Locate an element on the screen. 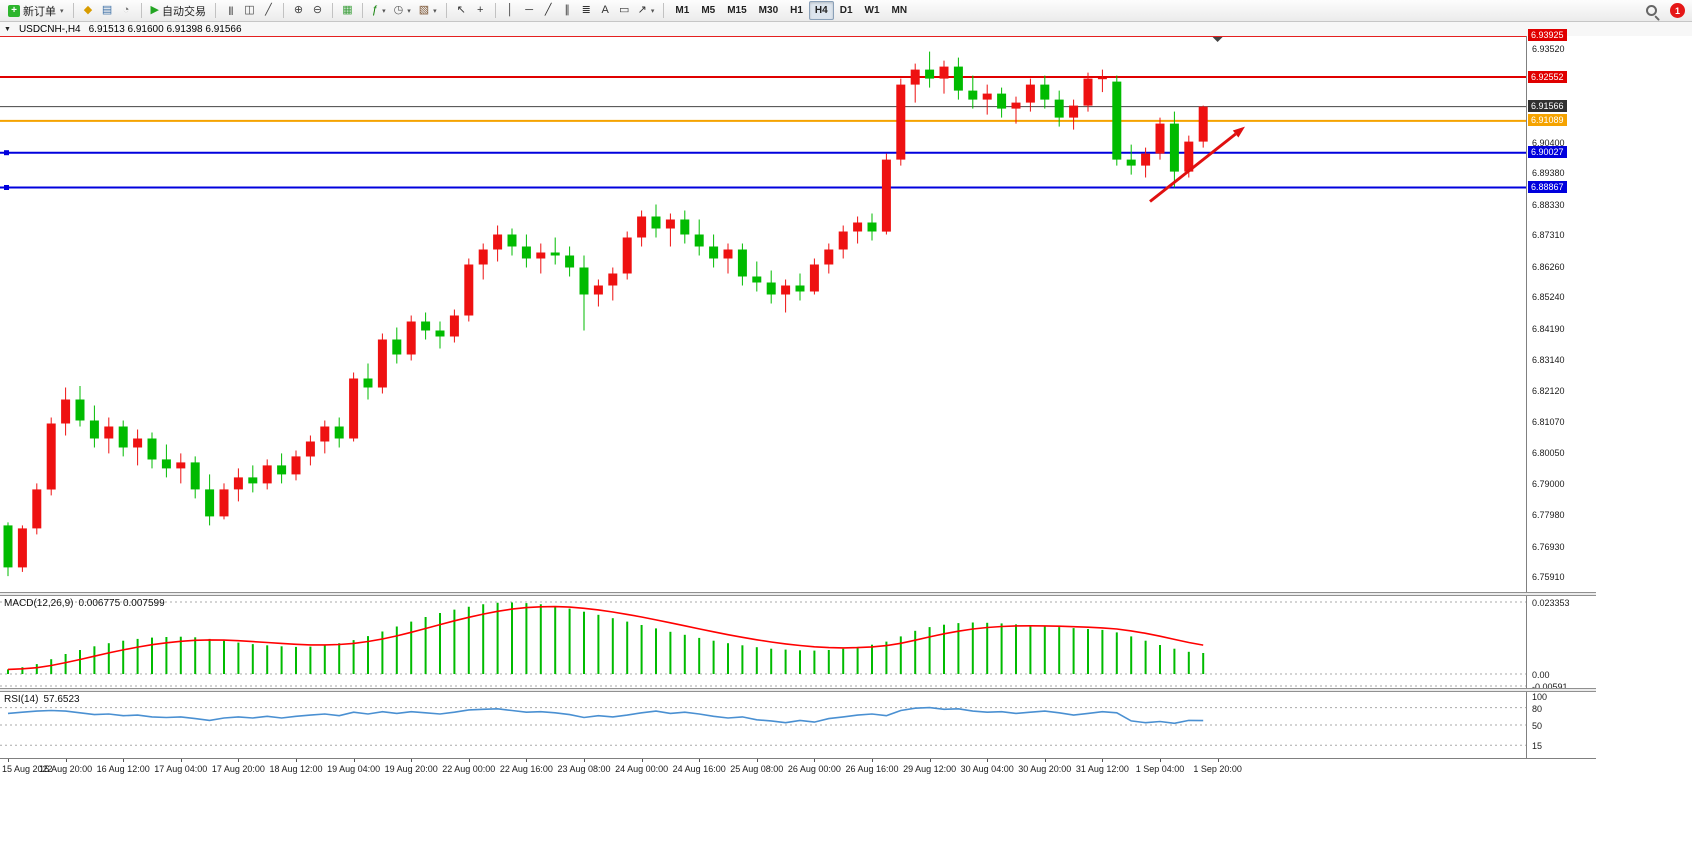 The width and height of the screenshot is (1692, 845). price-badge: 6.88867 is located at coordinates (1547, 187).